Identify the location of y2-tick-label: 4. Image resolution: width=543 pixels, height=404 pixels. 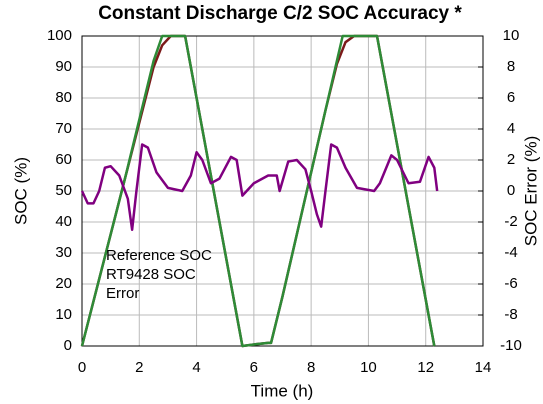
(511, 128).